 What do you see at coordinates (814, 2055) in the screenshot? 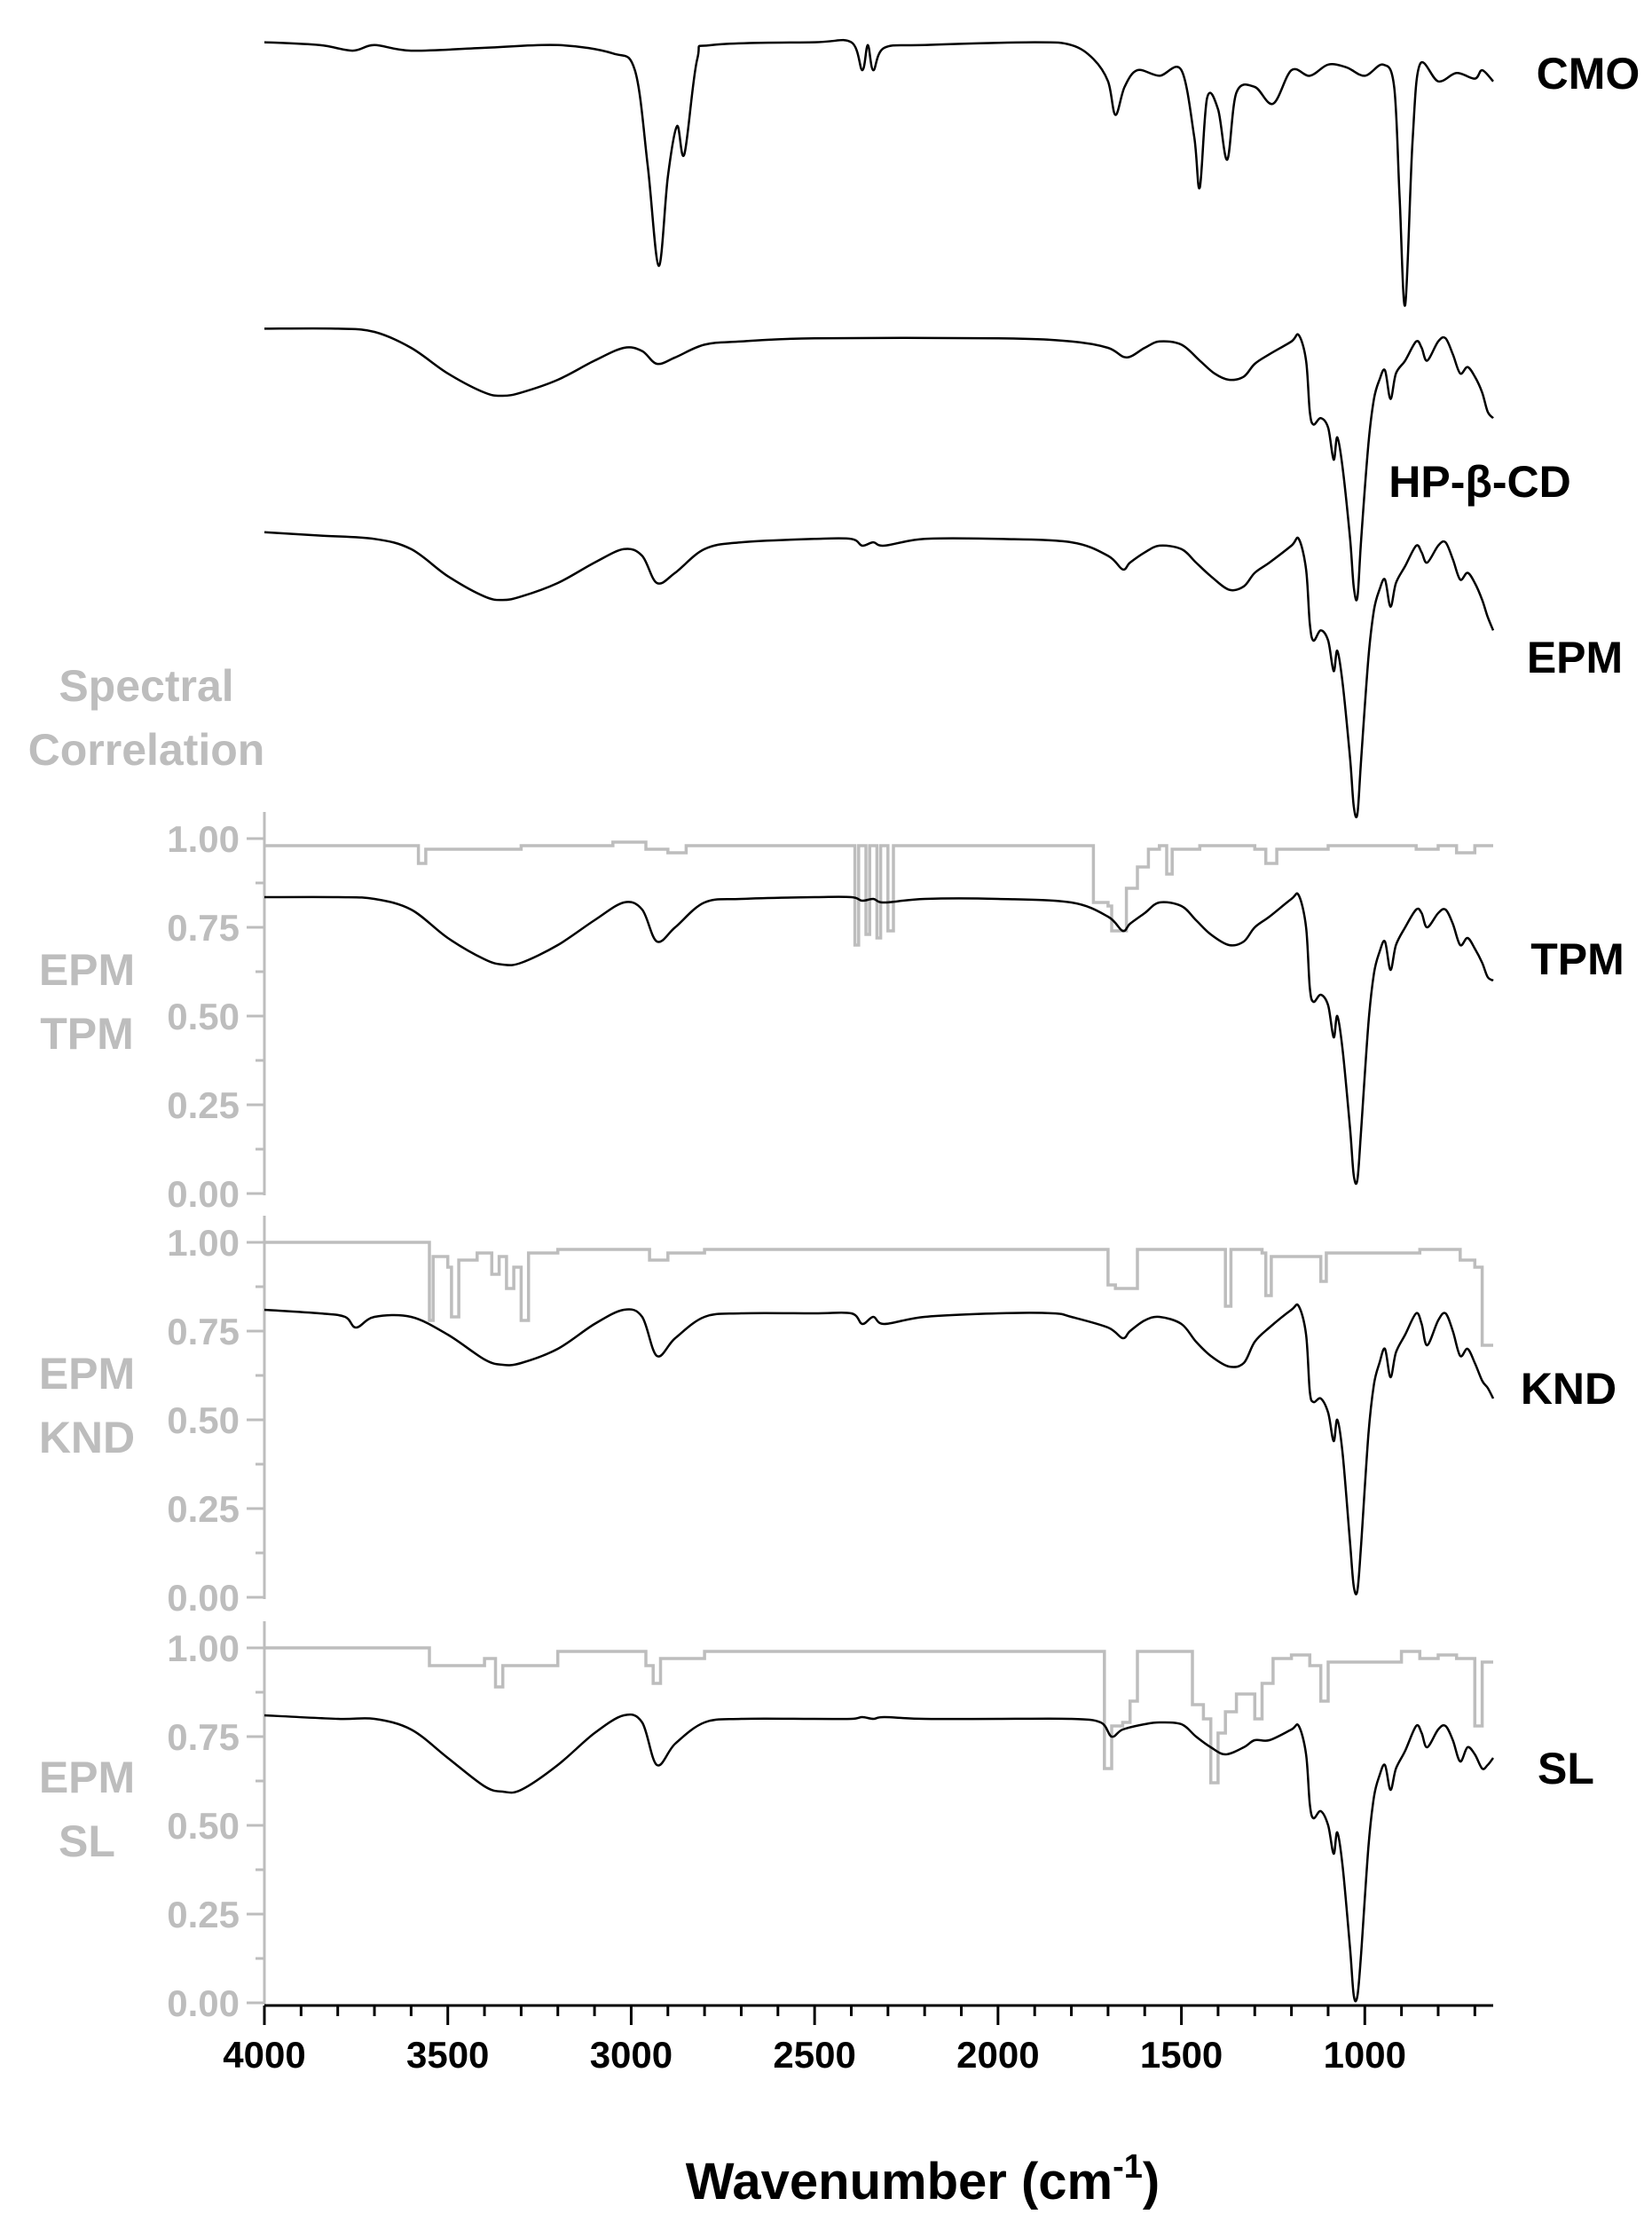
I see `x-axis-tick-label: 2500` at bounding box center [814, 2055].